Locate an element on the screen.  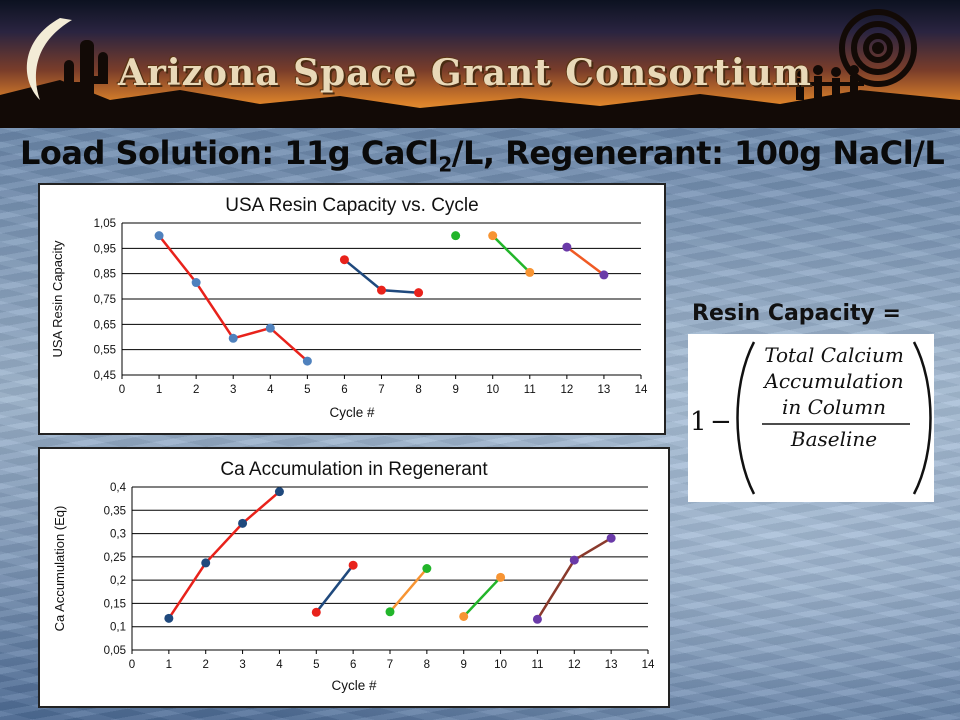
y-axis-label: Ca Accumulation (Eq) is located at coordinates (59, 569).